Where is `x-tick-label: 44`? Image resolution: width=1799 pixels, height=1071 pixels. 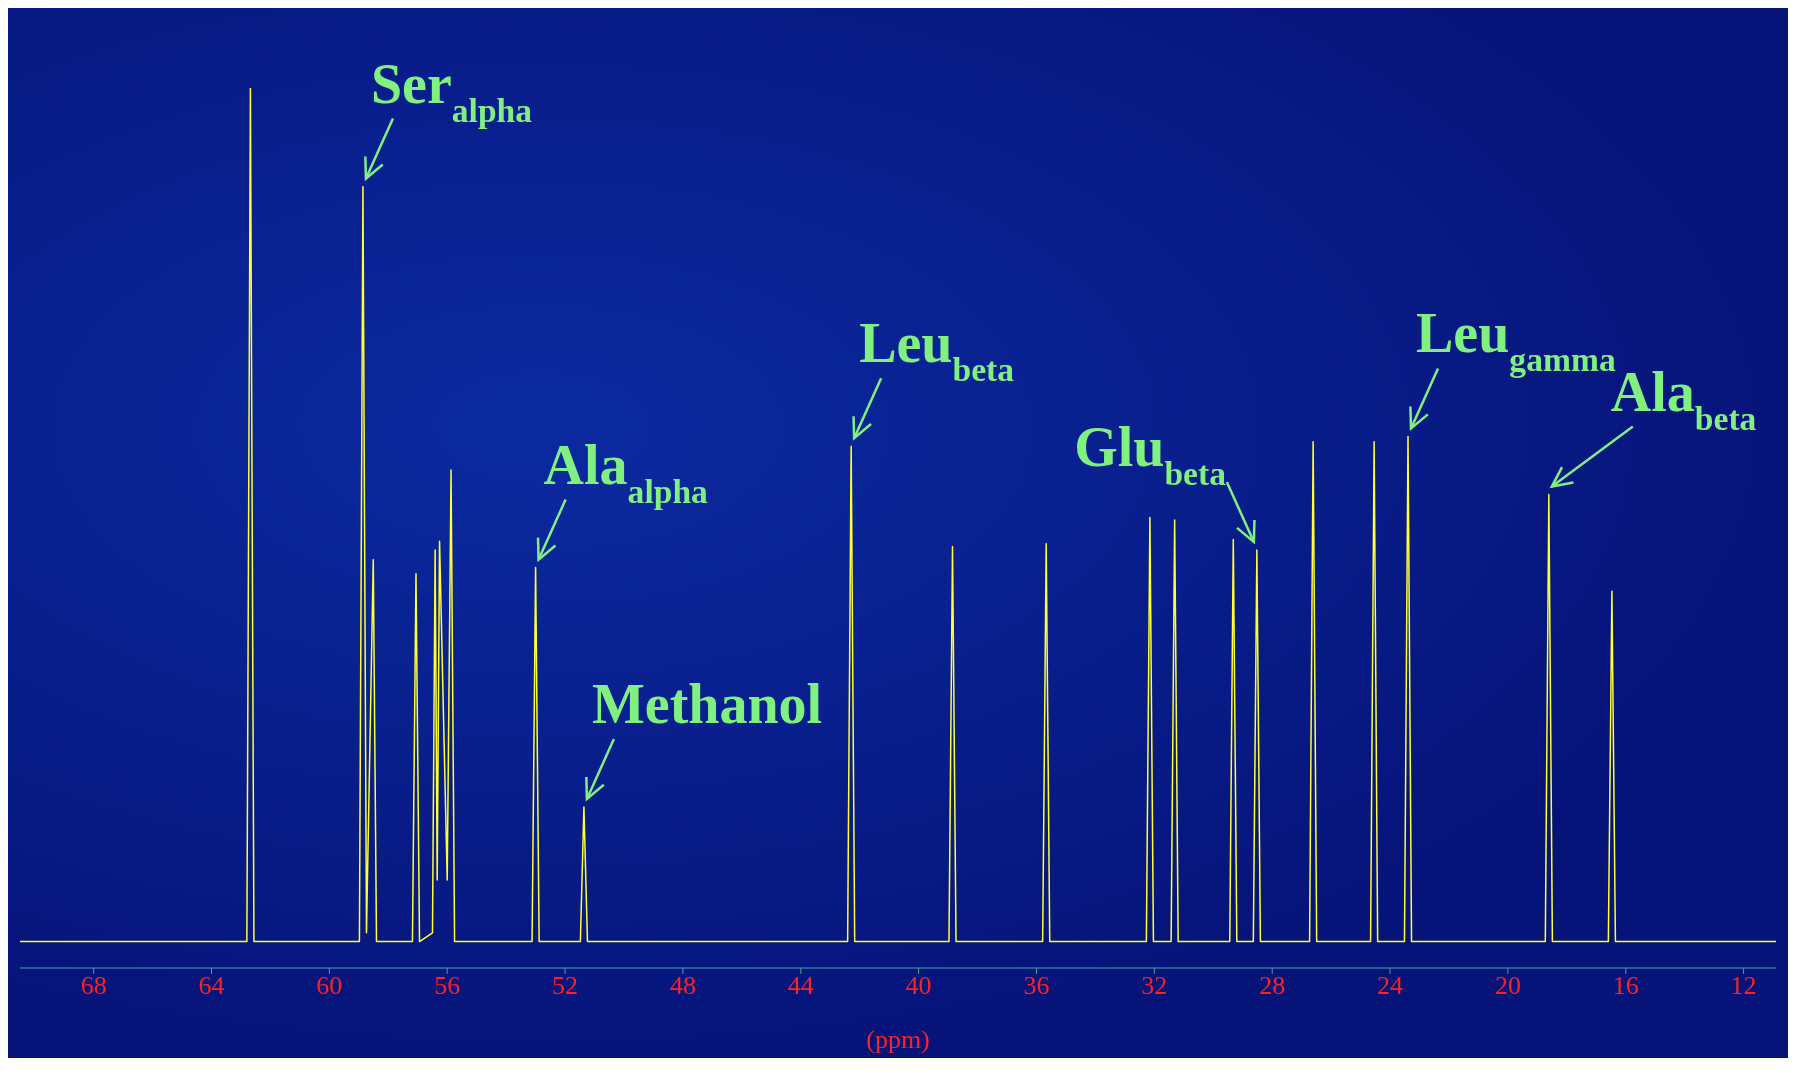 x-tick-label: 44 is located at coordinates (800, 986).